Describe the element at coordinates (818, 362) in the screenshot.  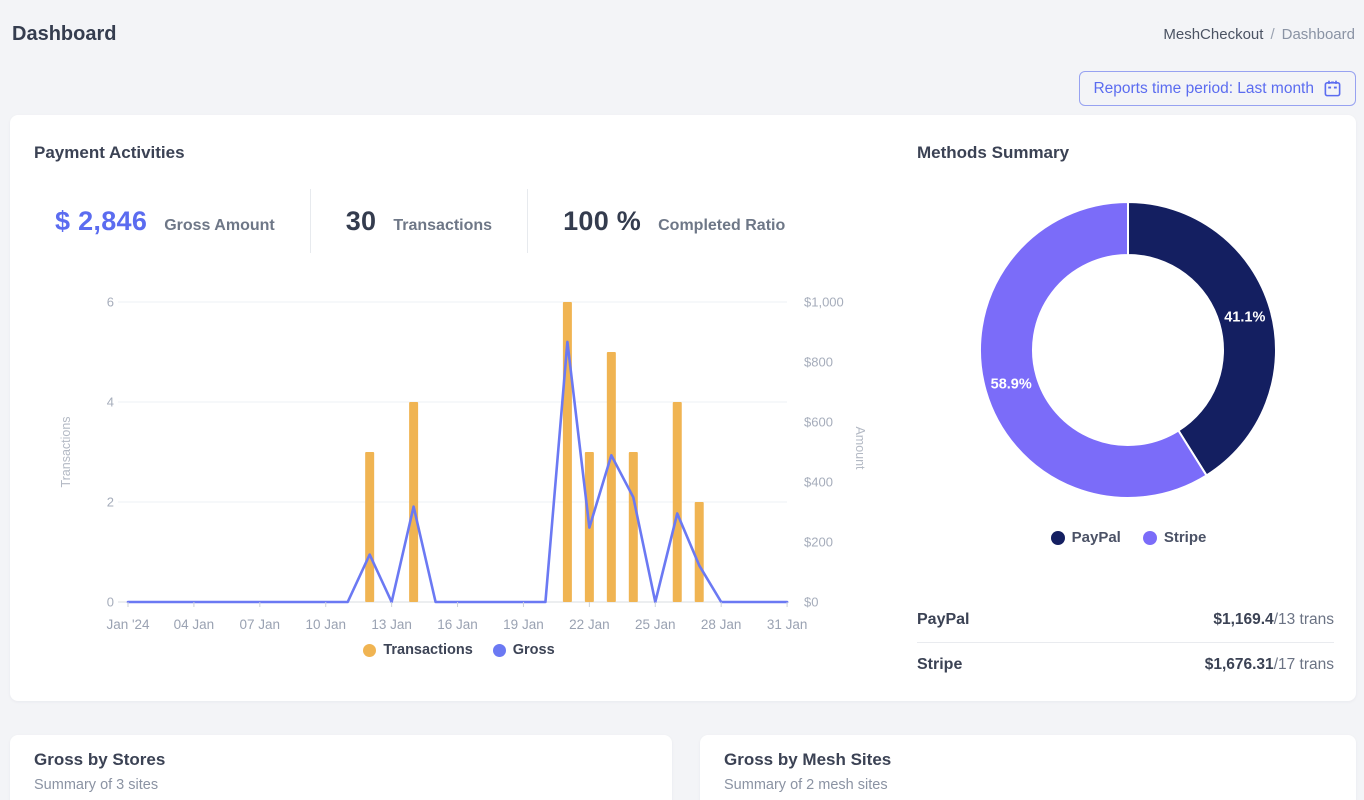
I see `svg-text: $800` at that location.